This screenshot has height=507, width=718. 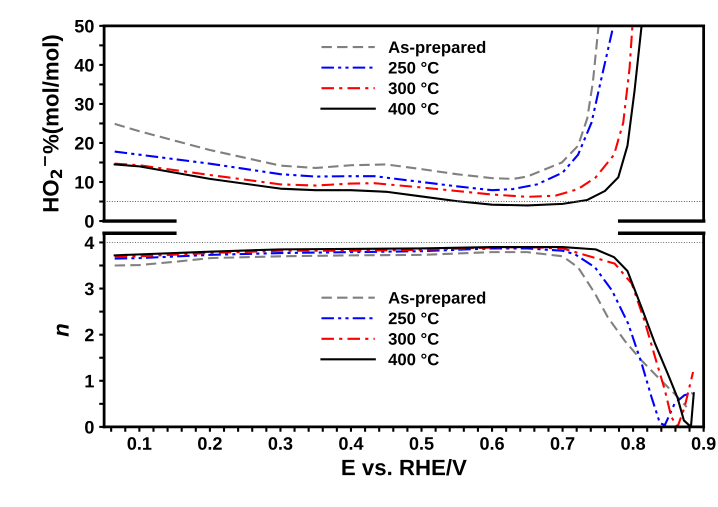 What do you see at coordinates (89, 335) in the screenshot?
I see `y-tick-label: 2` at bounding box center [89, 335].